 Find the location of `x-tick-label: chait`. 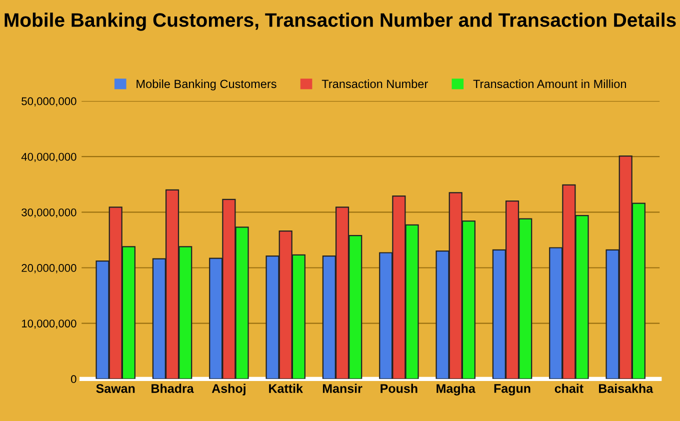

x-tick-label: chait is located at coordinates (569, 388).